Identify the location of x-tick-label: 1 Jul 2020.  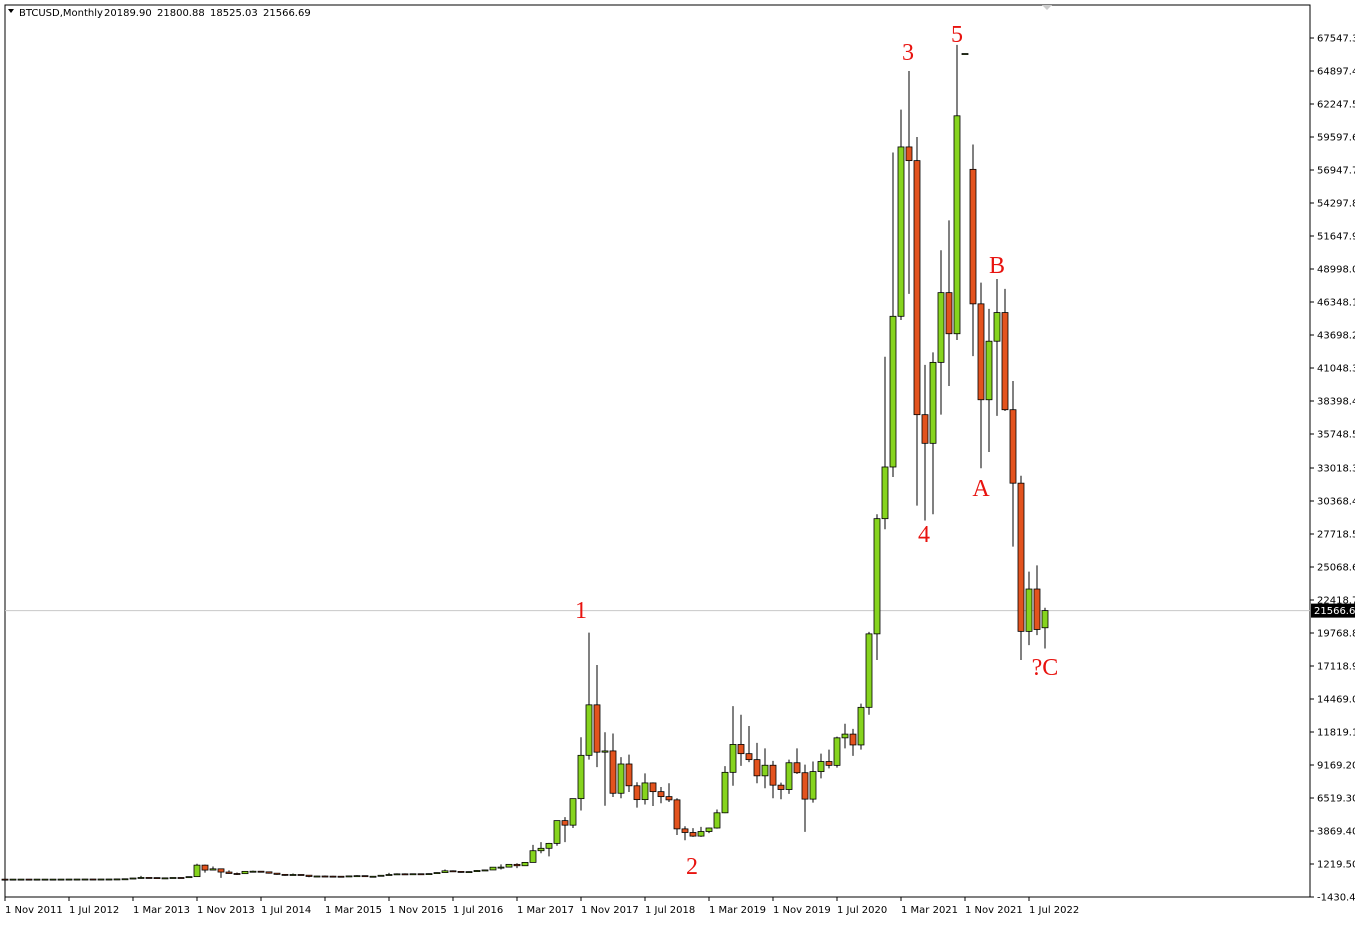
(862, 910).